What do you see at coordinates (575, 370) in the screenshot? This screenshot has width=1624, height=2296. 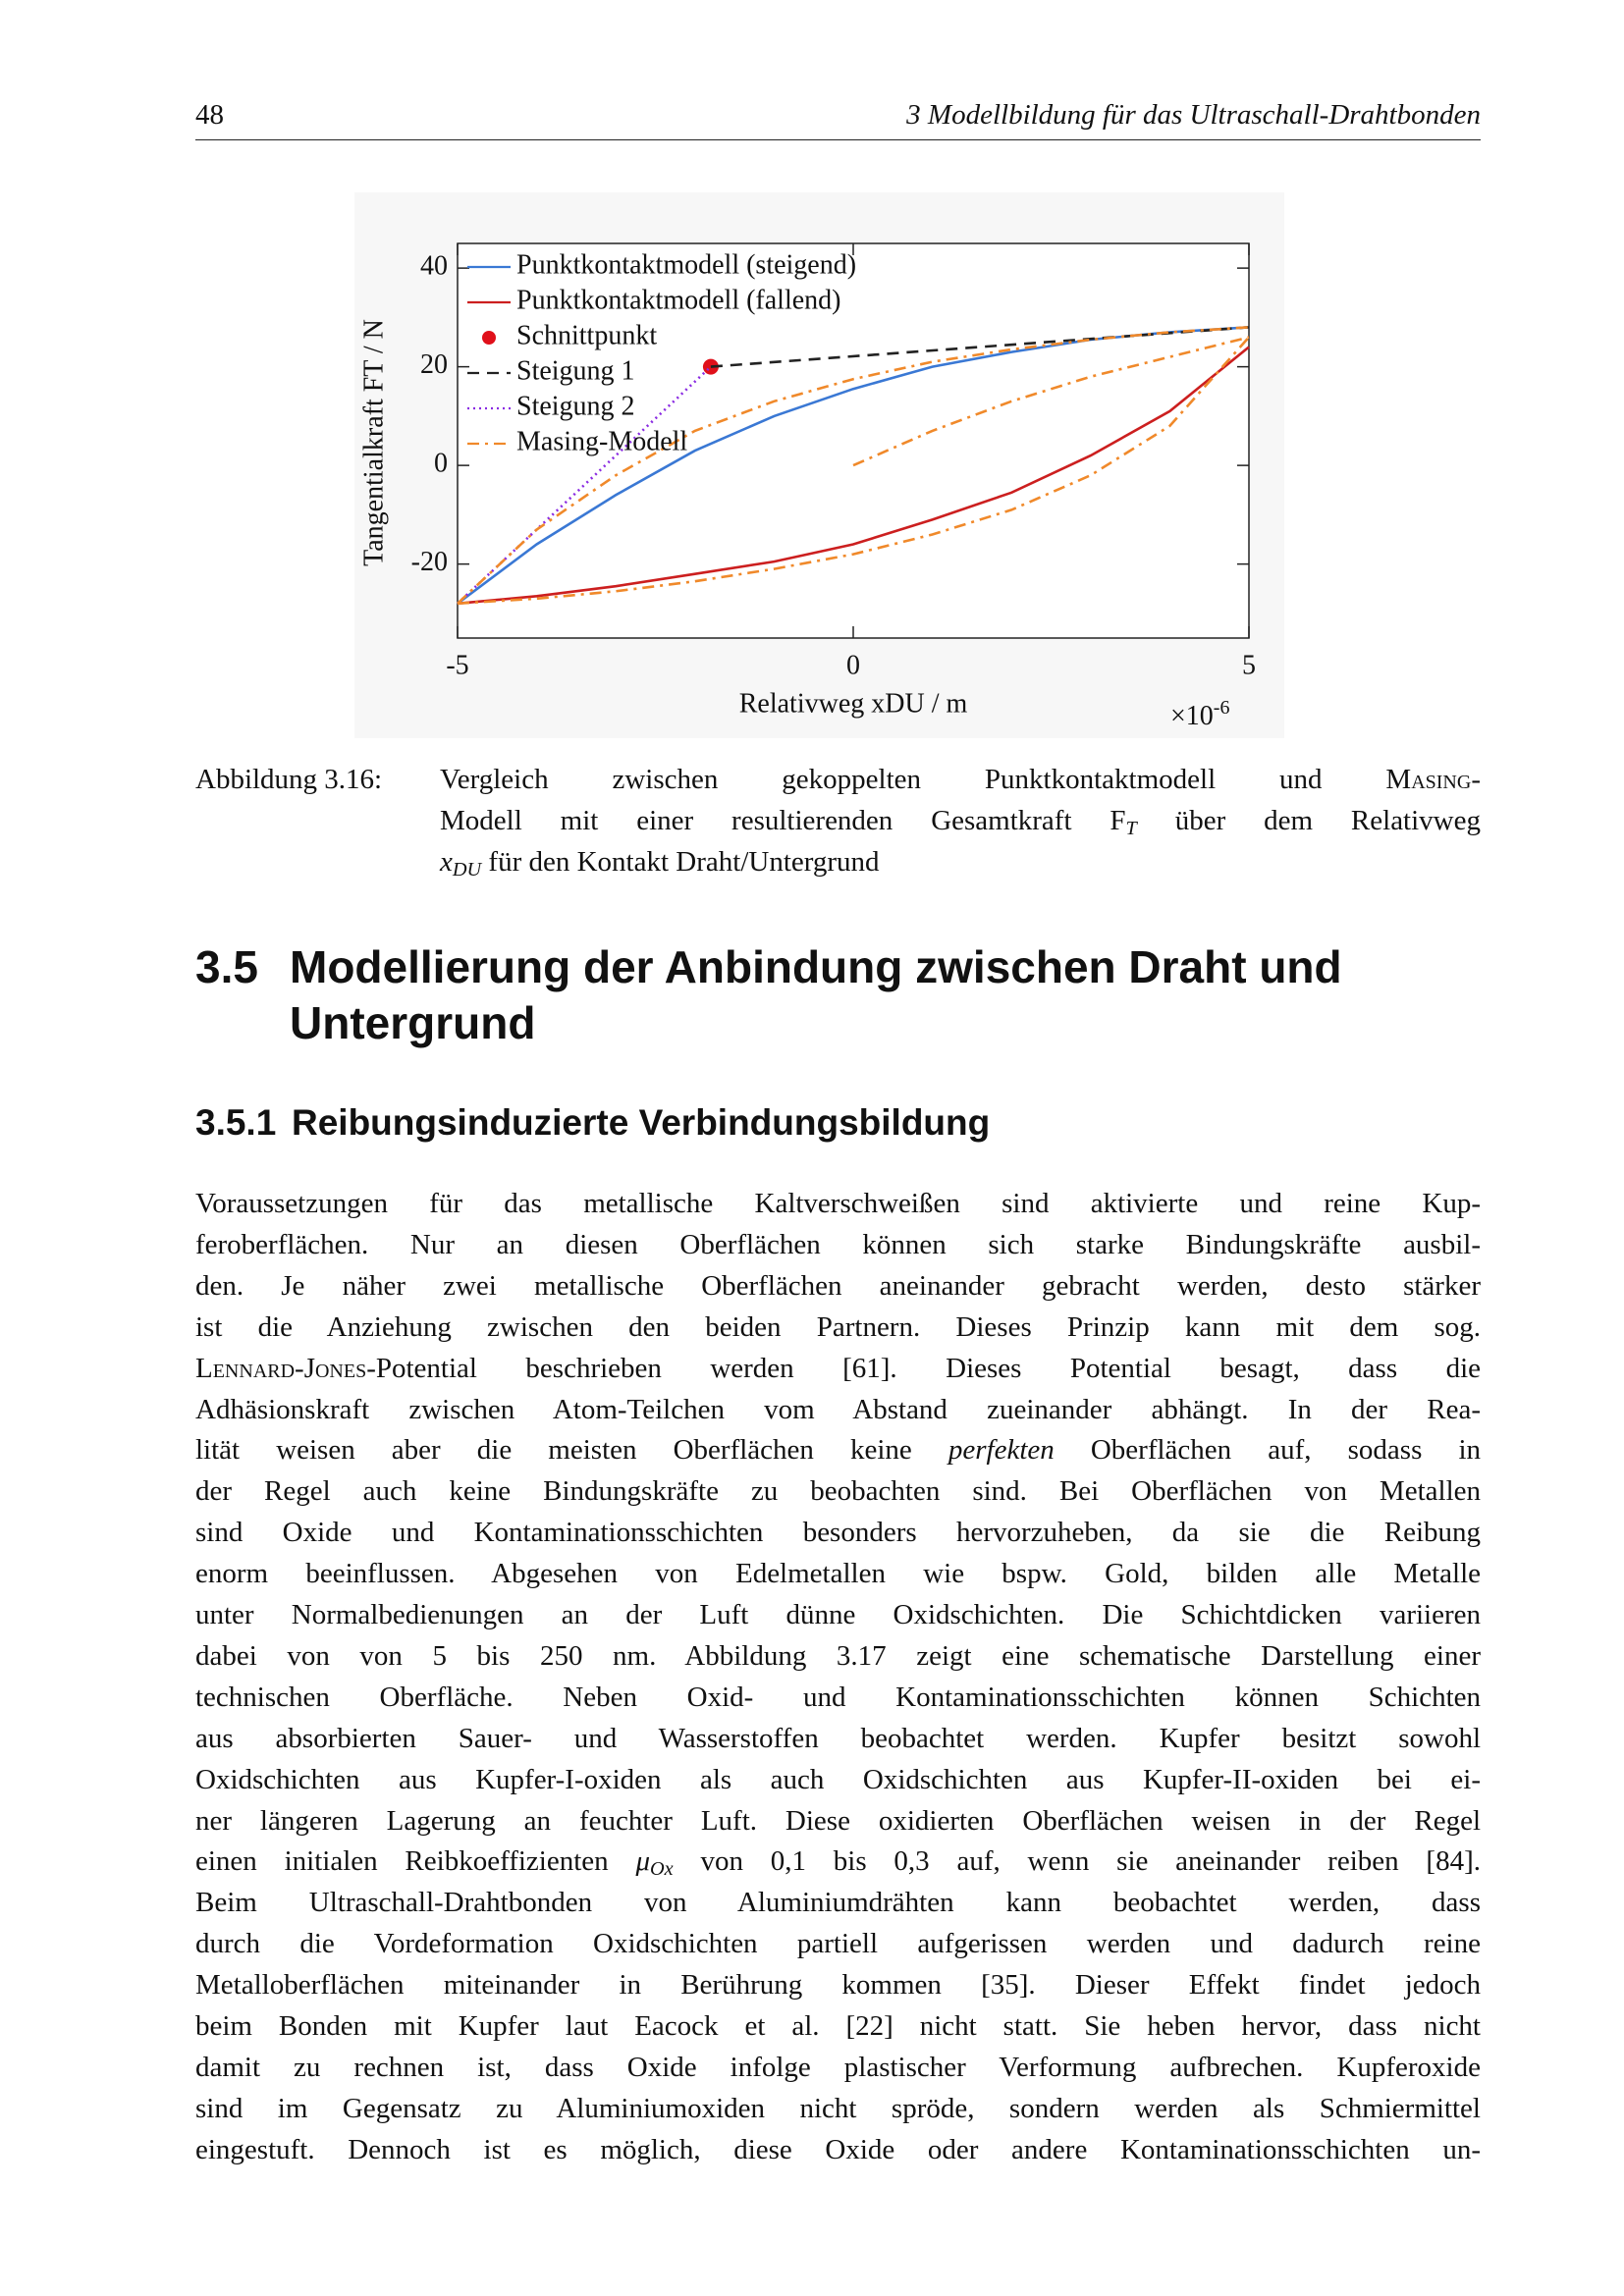 I see `legend-label: Steigung 1` at bounding box center [575, 370].